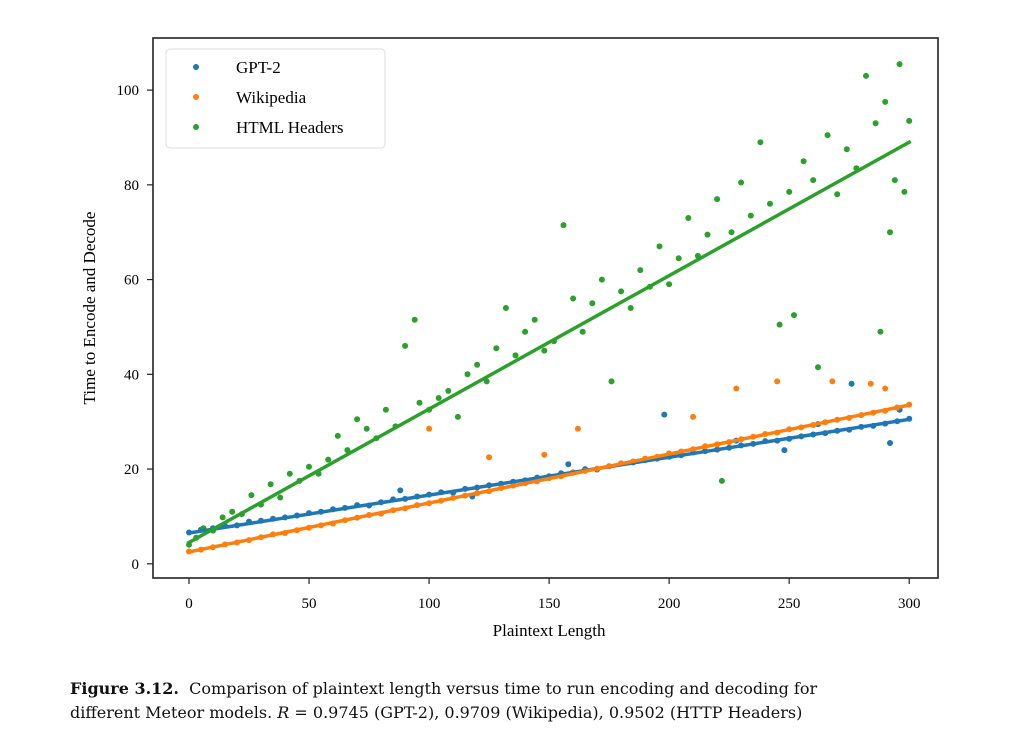 The width and height of the screenshot is (1023, 738). Describe the element at coordinates (124, 688) in the screenshot. I see `caption-label: Figure 3.12.` at that location.